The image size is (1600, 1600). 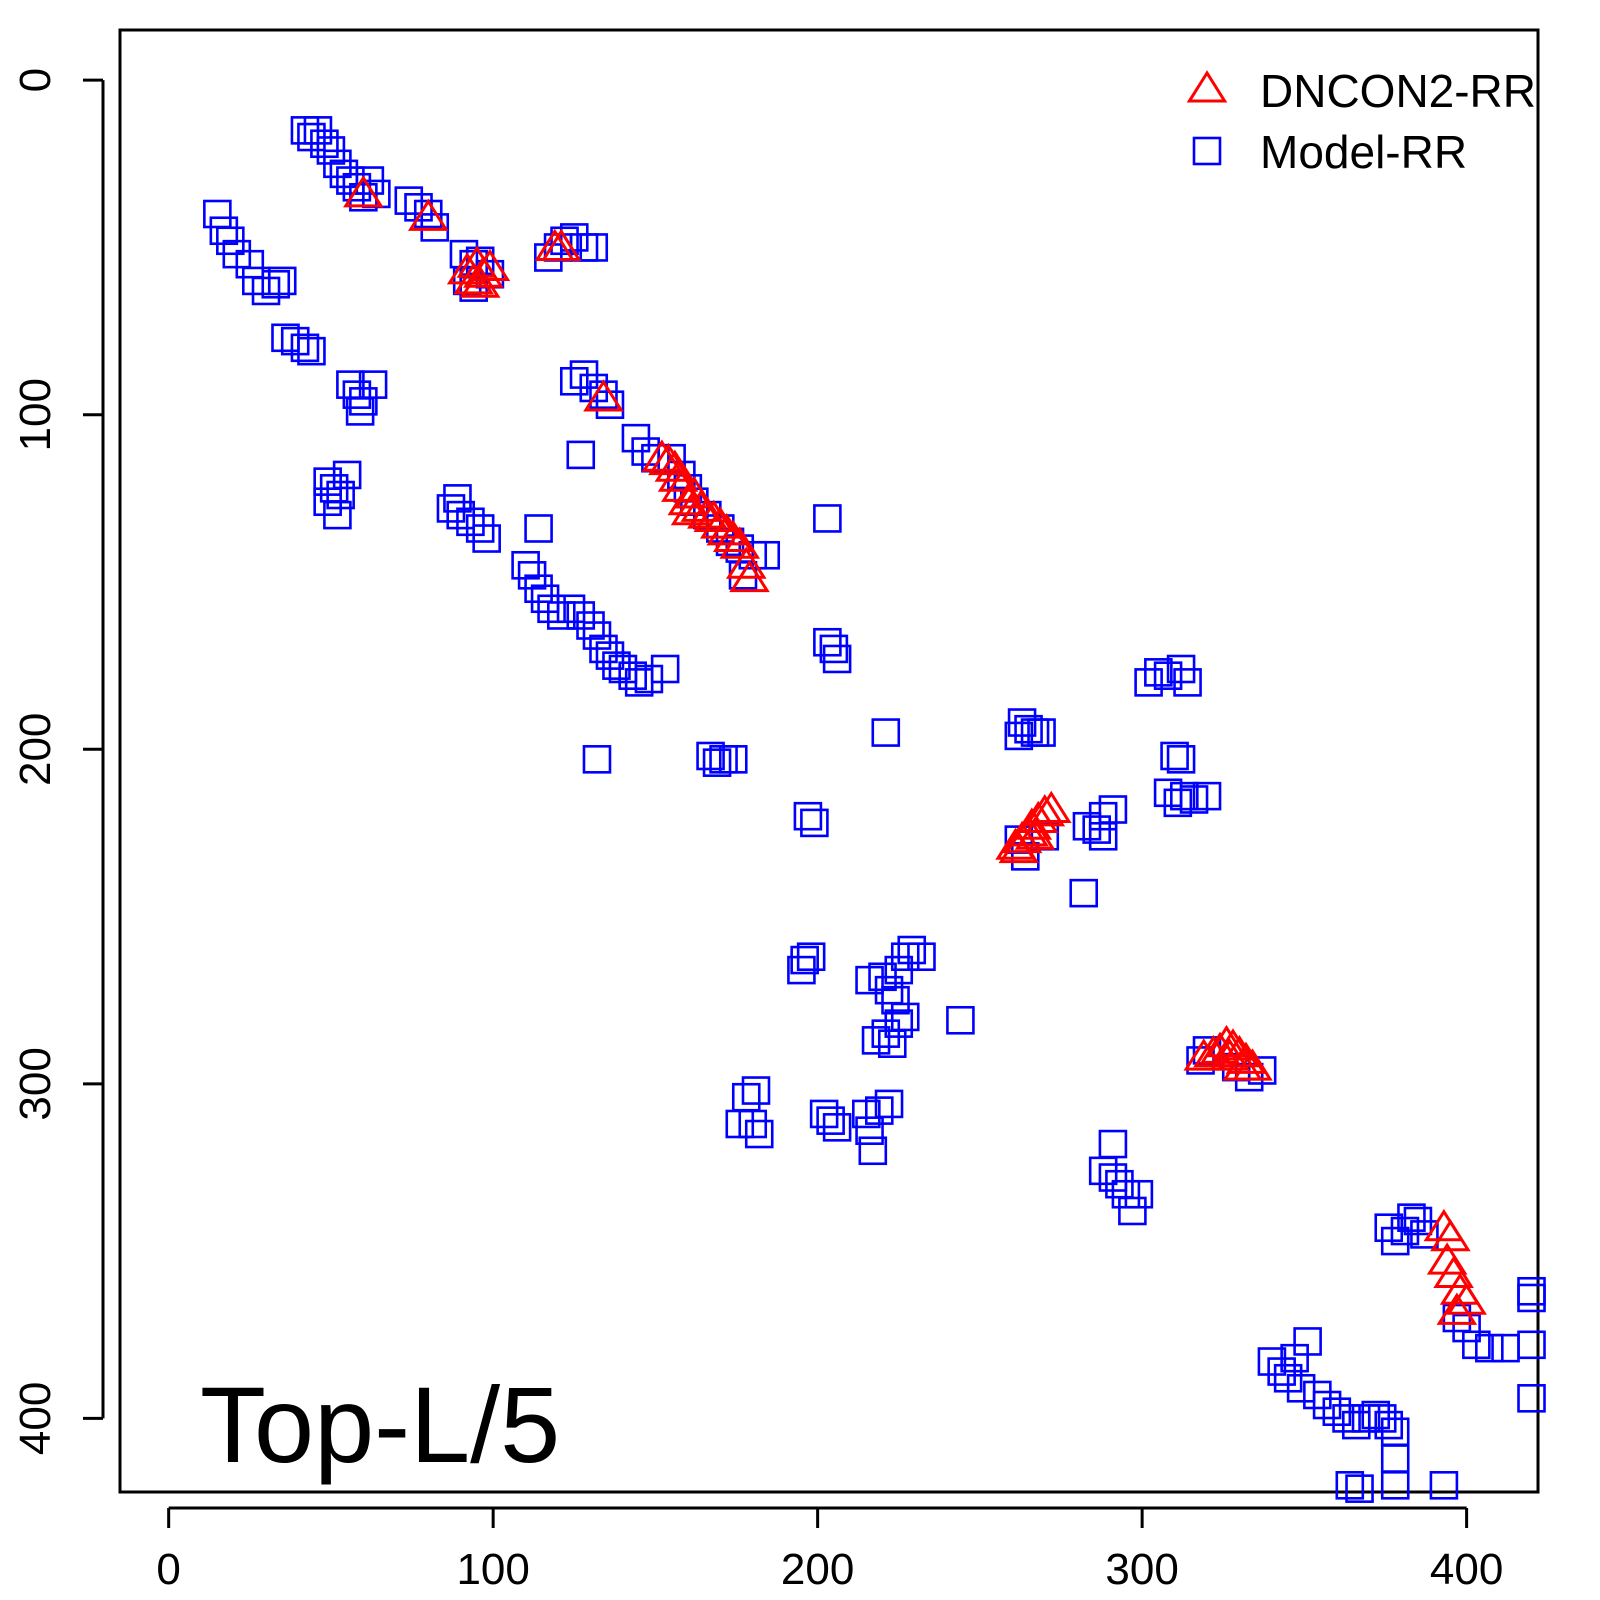 I want to click on x-axis: 0 100 200 300 400, so click(x=829, y=1550).